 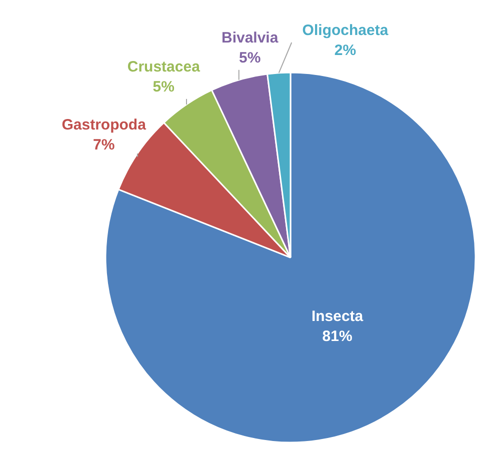 What do you see at coordinates (250, 37) in the screenshot?
I see `slice-label: Bivalvia` at bounding box center [250, 37].